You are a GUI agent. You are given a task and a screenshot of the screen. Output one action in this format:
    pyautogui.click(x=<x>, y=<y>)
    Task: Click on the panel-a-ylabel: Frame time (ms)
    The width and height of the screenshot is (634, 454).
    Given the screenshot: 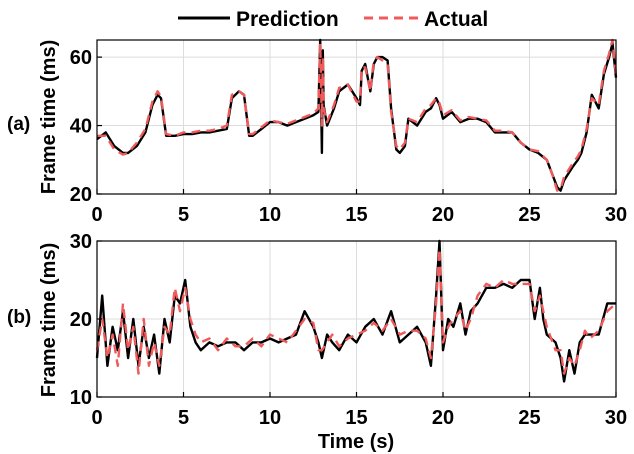 What is the action you would take?
    pyautogui.click(x=49, y=117)
    